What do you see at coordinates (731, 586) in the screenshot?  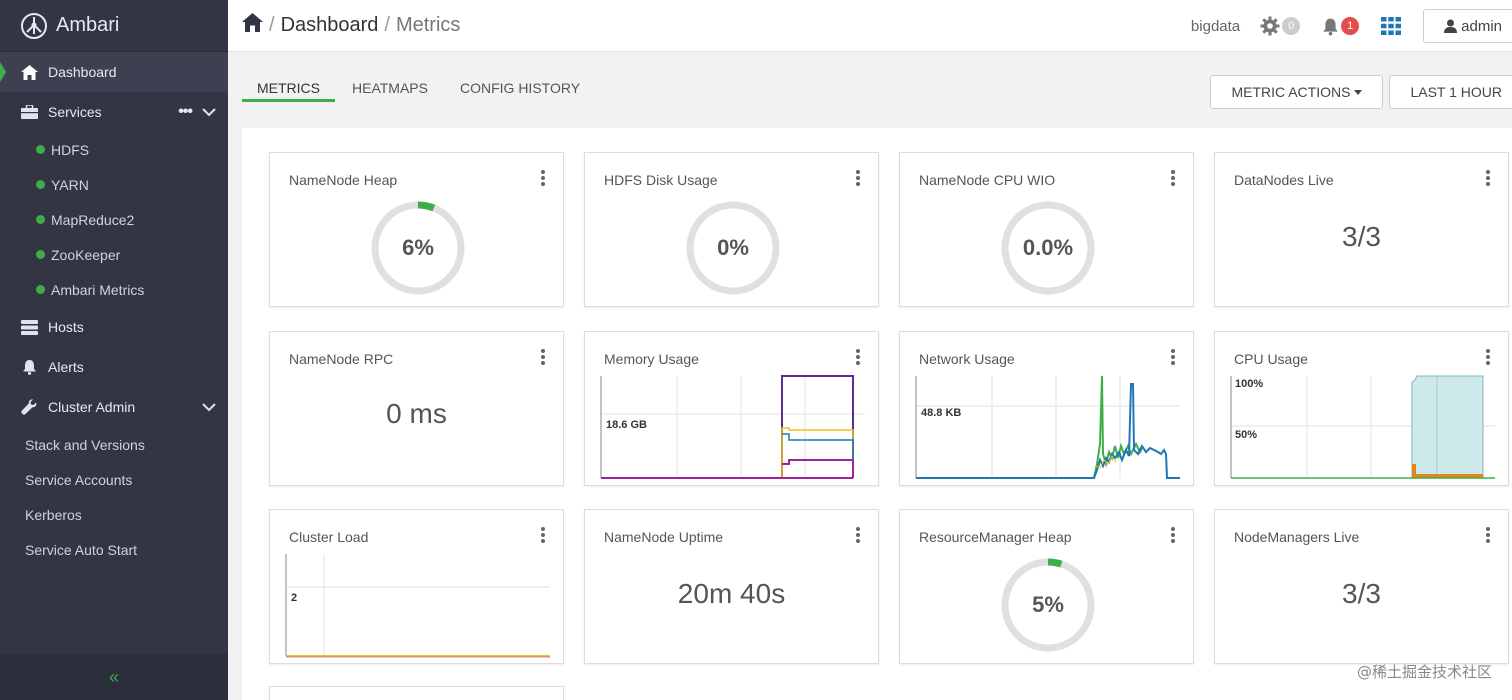 I see `widget-namenode-uptime: NameNode Uptime 20m 40s` at bounding box center [731, 586].